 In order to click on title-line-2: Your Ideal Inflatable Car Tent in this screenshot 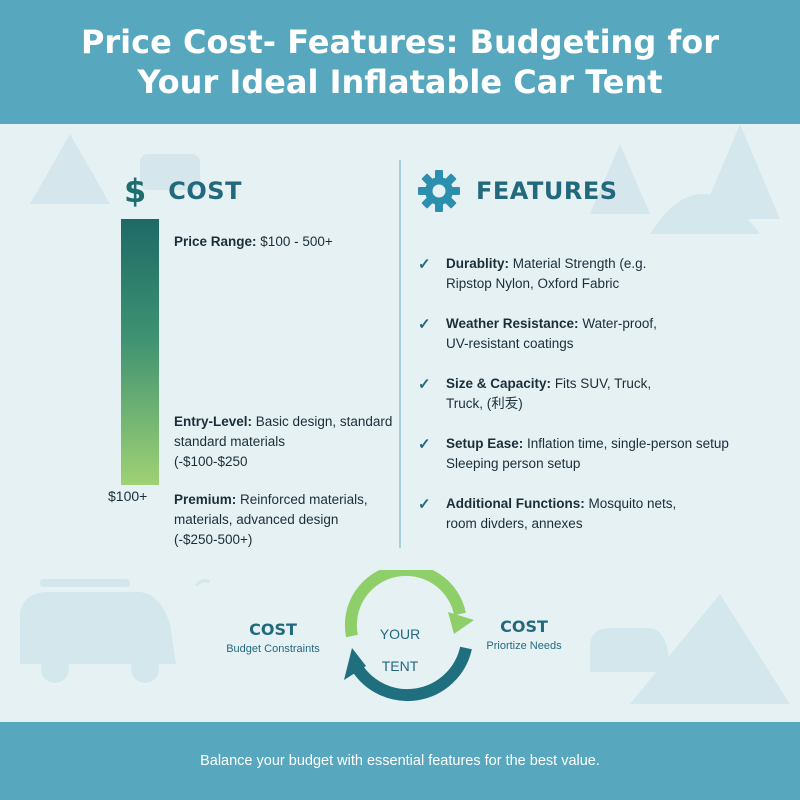, I will do `click(400, 82)`.